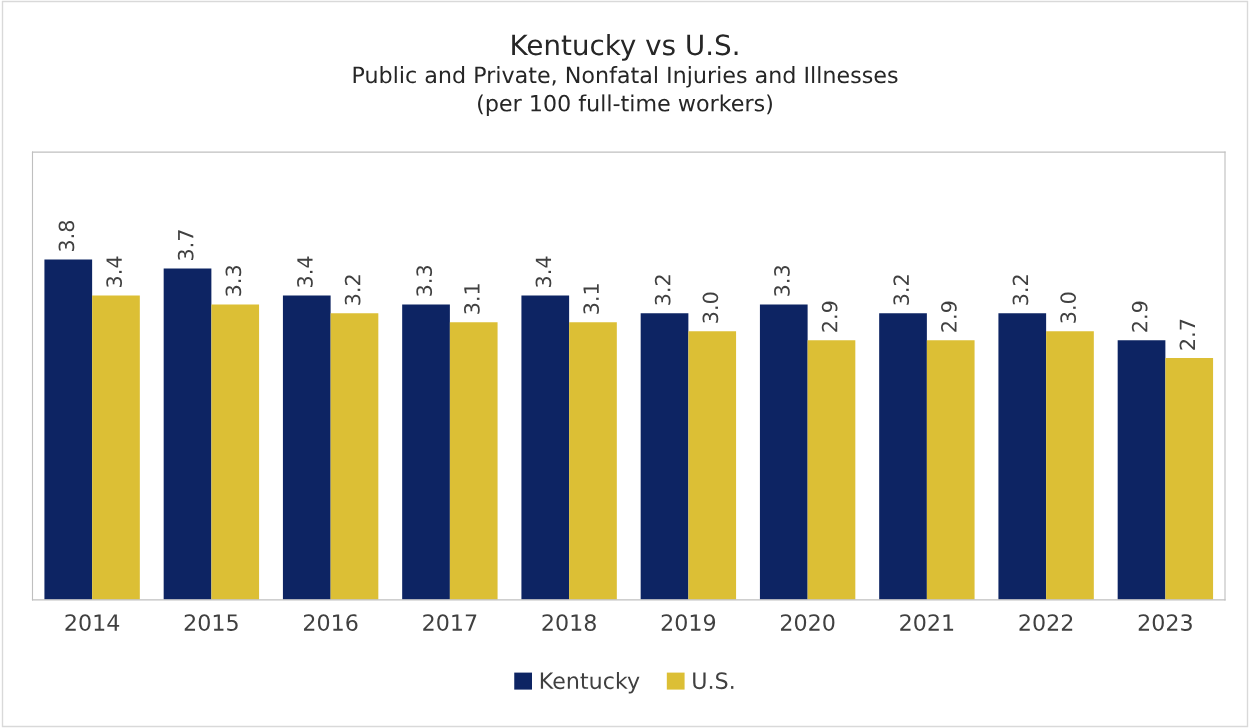  I want to click on data-label: 2.7, so click(1187, 334).